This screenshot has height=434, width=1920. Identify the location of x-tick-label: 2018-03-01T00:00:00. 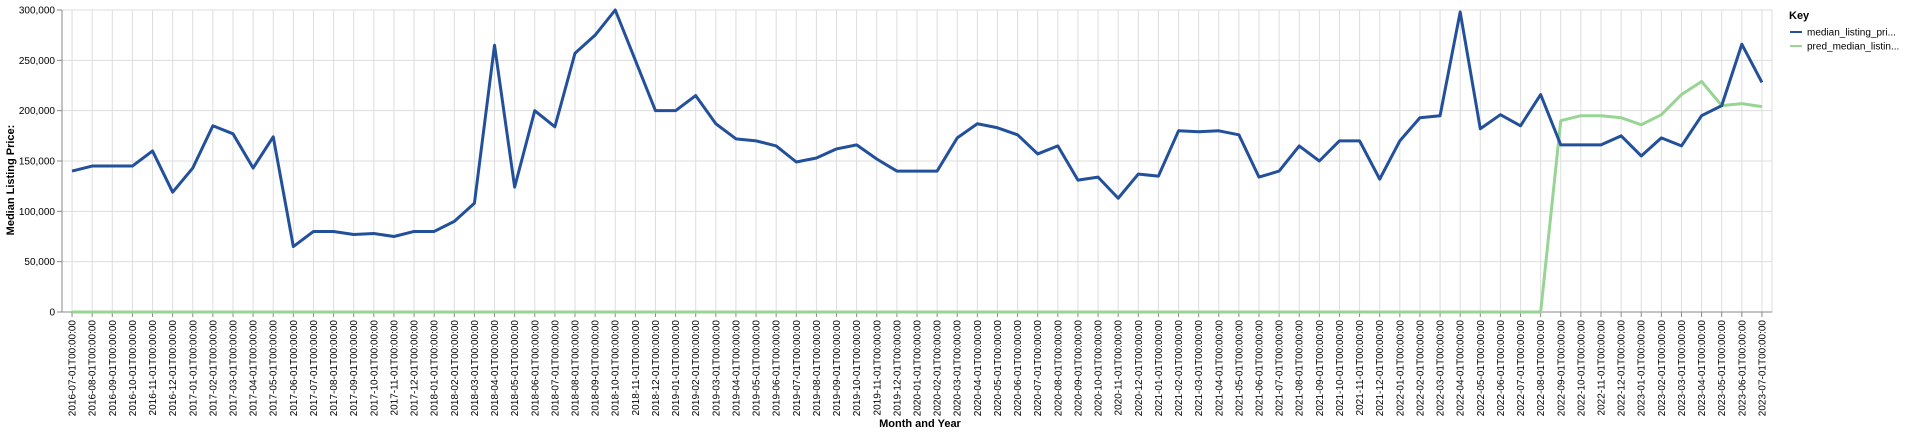
(475, 368).